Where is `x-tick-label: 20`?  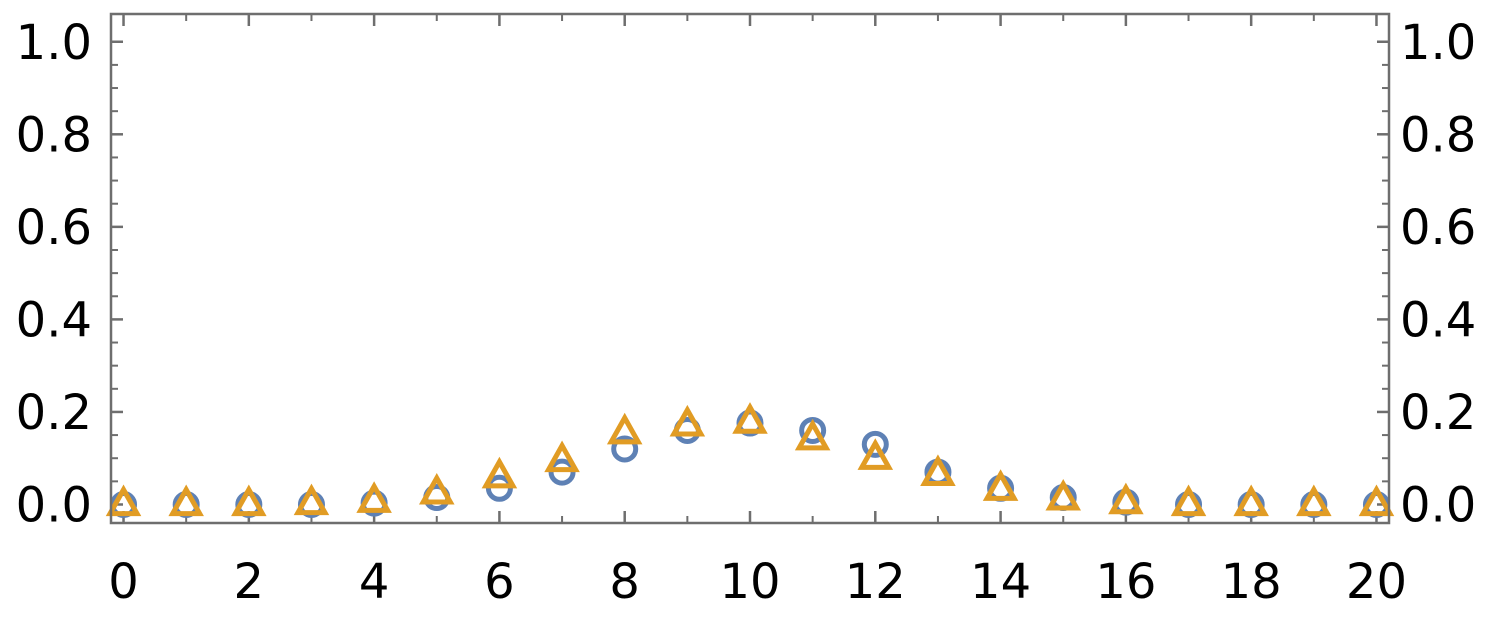 x-tick-label: 20 is located at coordinates (1376, 582).